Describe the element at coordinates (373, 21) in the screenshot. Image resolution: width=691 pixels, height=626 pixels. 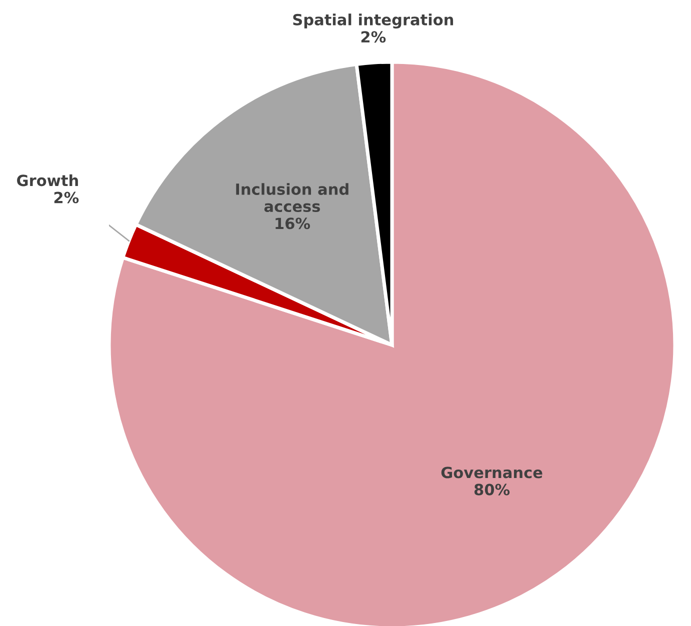
I see `slice-label: Spatial integration` at that location.